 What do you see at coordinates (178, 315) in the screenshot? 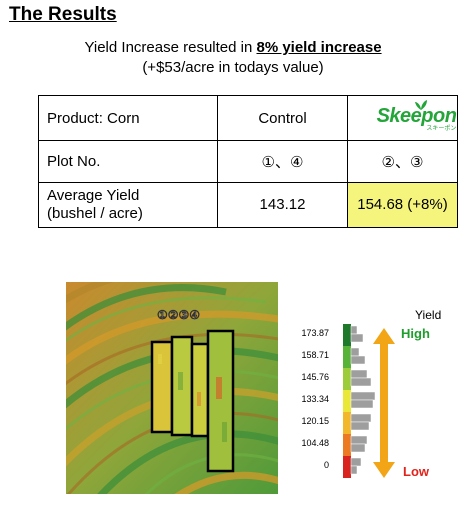
I see `plot-number-labels: ①②③④` at bounding box center [178, 315].